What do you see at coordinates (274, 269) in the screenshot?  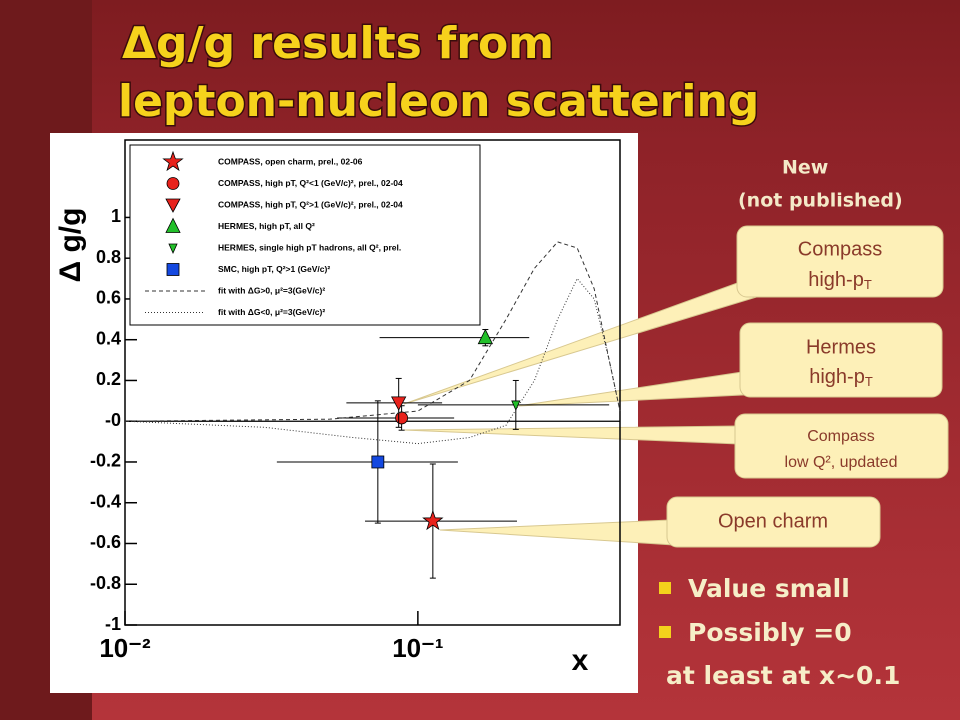 I see `legend-label: SMC, high pT, Q²>1 (GeV/c)²` at bounding box center [274, 269].